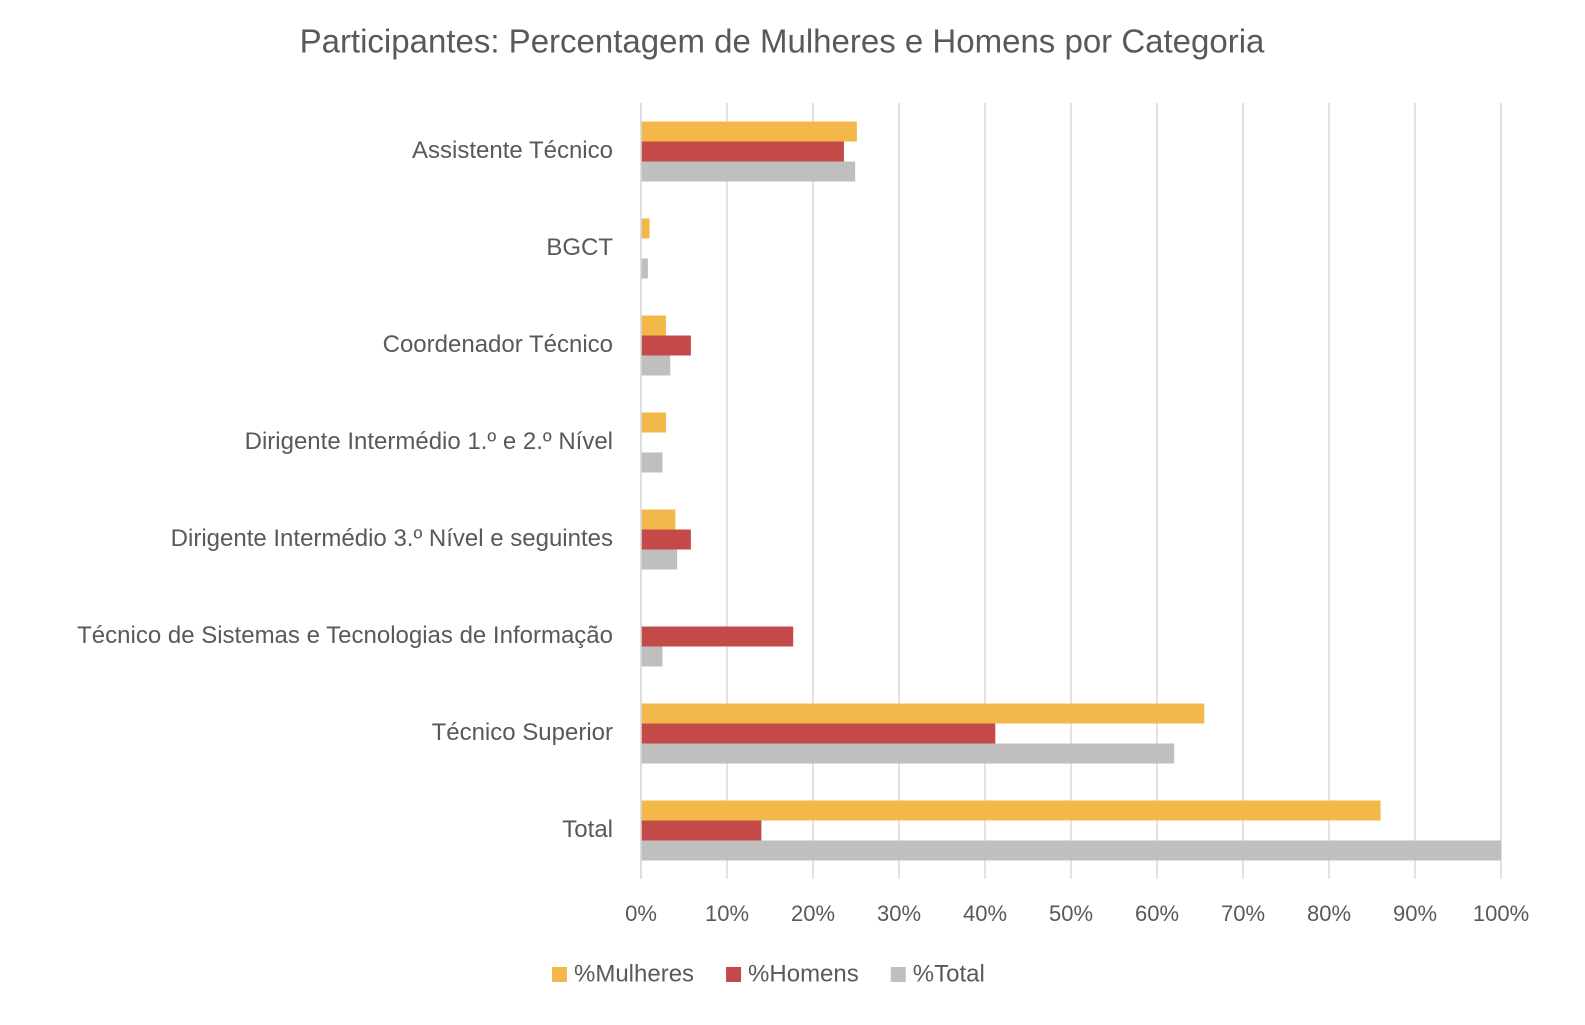  I want to click on x-tick-label: 100%, so click(1501, 913).